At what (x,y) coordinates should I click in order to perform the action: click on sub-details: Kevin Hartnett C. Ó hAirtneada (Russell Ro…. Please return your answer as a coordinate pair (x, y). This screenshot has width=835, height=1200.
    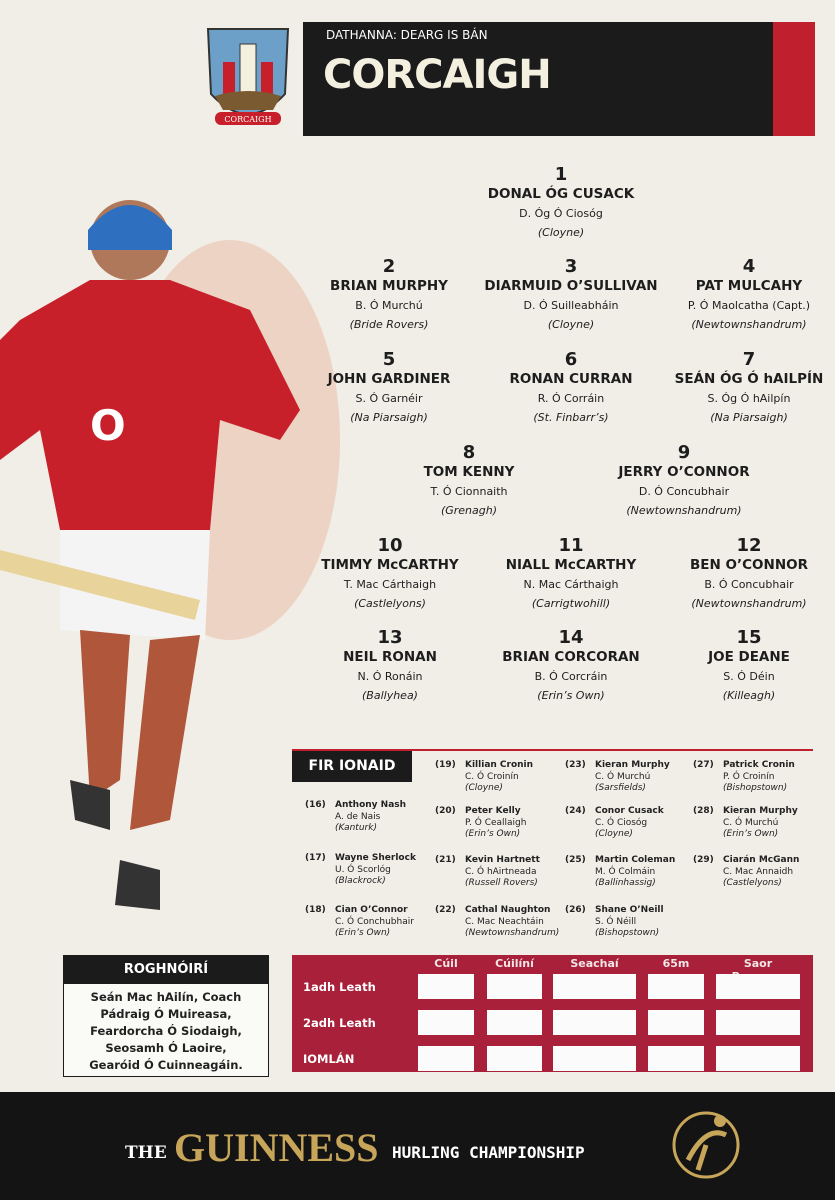
    Looking at the image, I should click on (502, 872).